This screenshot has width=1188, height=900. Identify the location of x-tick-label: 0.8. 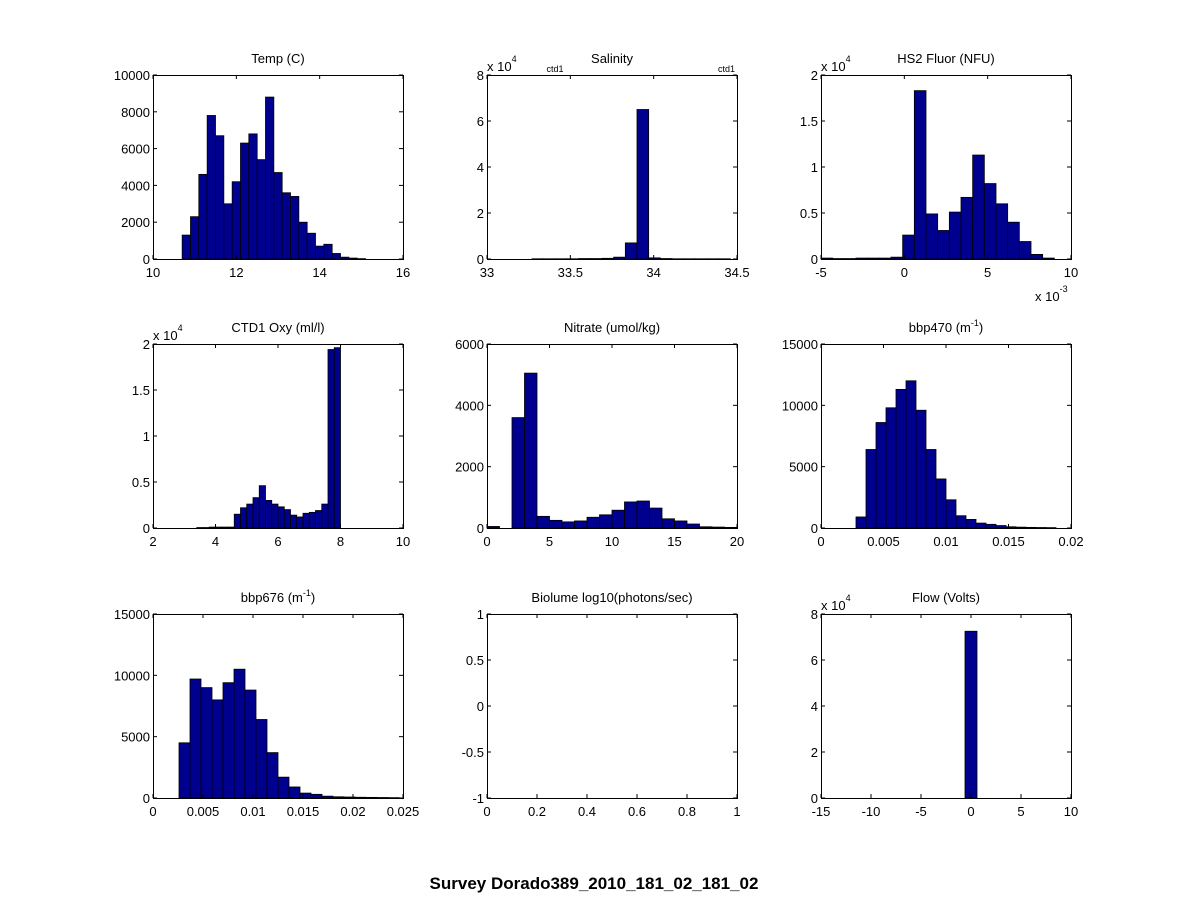
(687, 811).